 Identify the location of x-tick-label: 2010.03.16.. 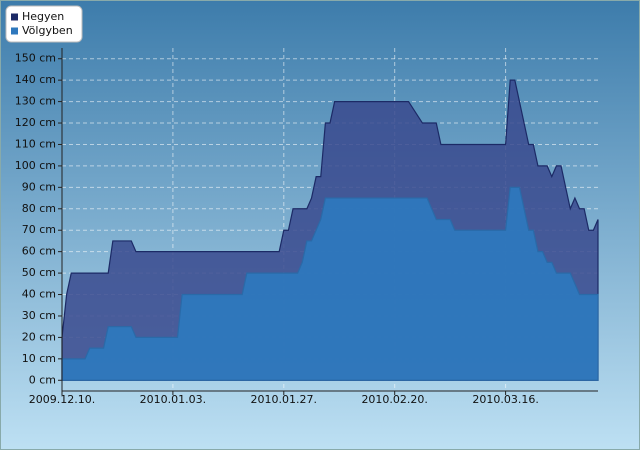
(505, 399).